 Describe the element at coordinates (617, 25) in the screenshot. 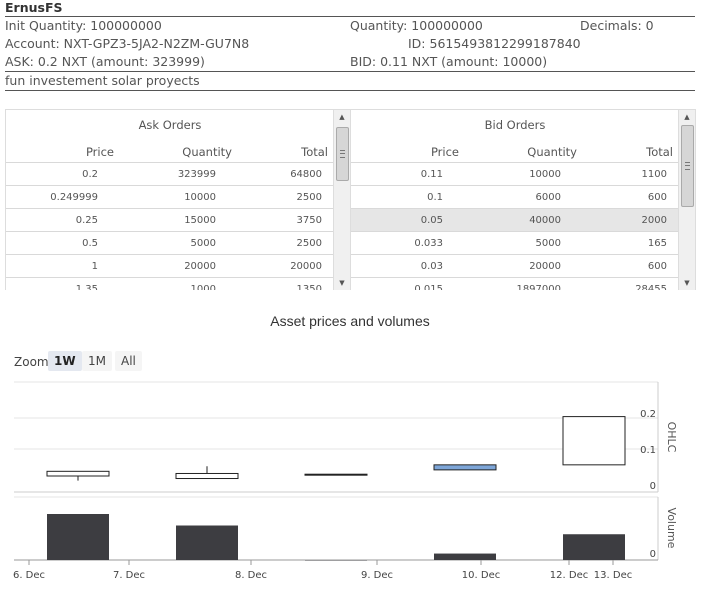

I see `decimals: Decimals: 0` at that location.